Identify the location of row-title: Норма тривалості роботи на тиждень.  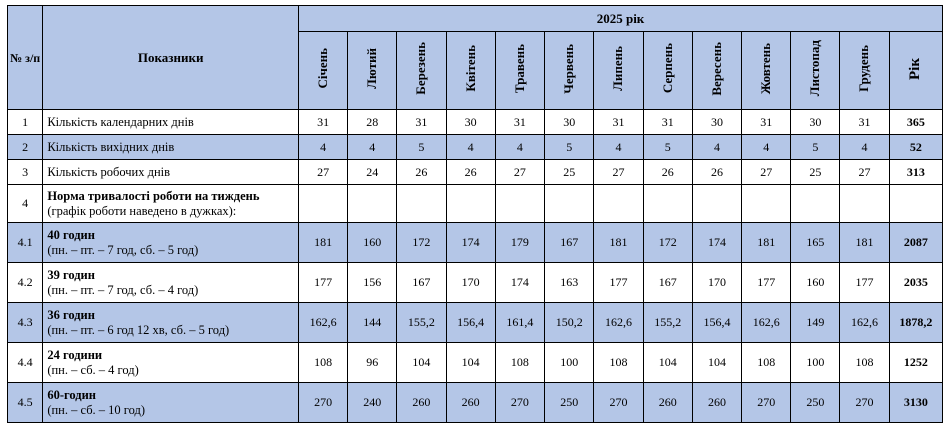
(153, 195).